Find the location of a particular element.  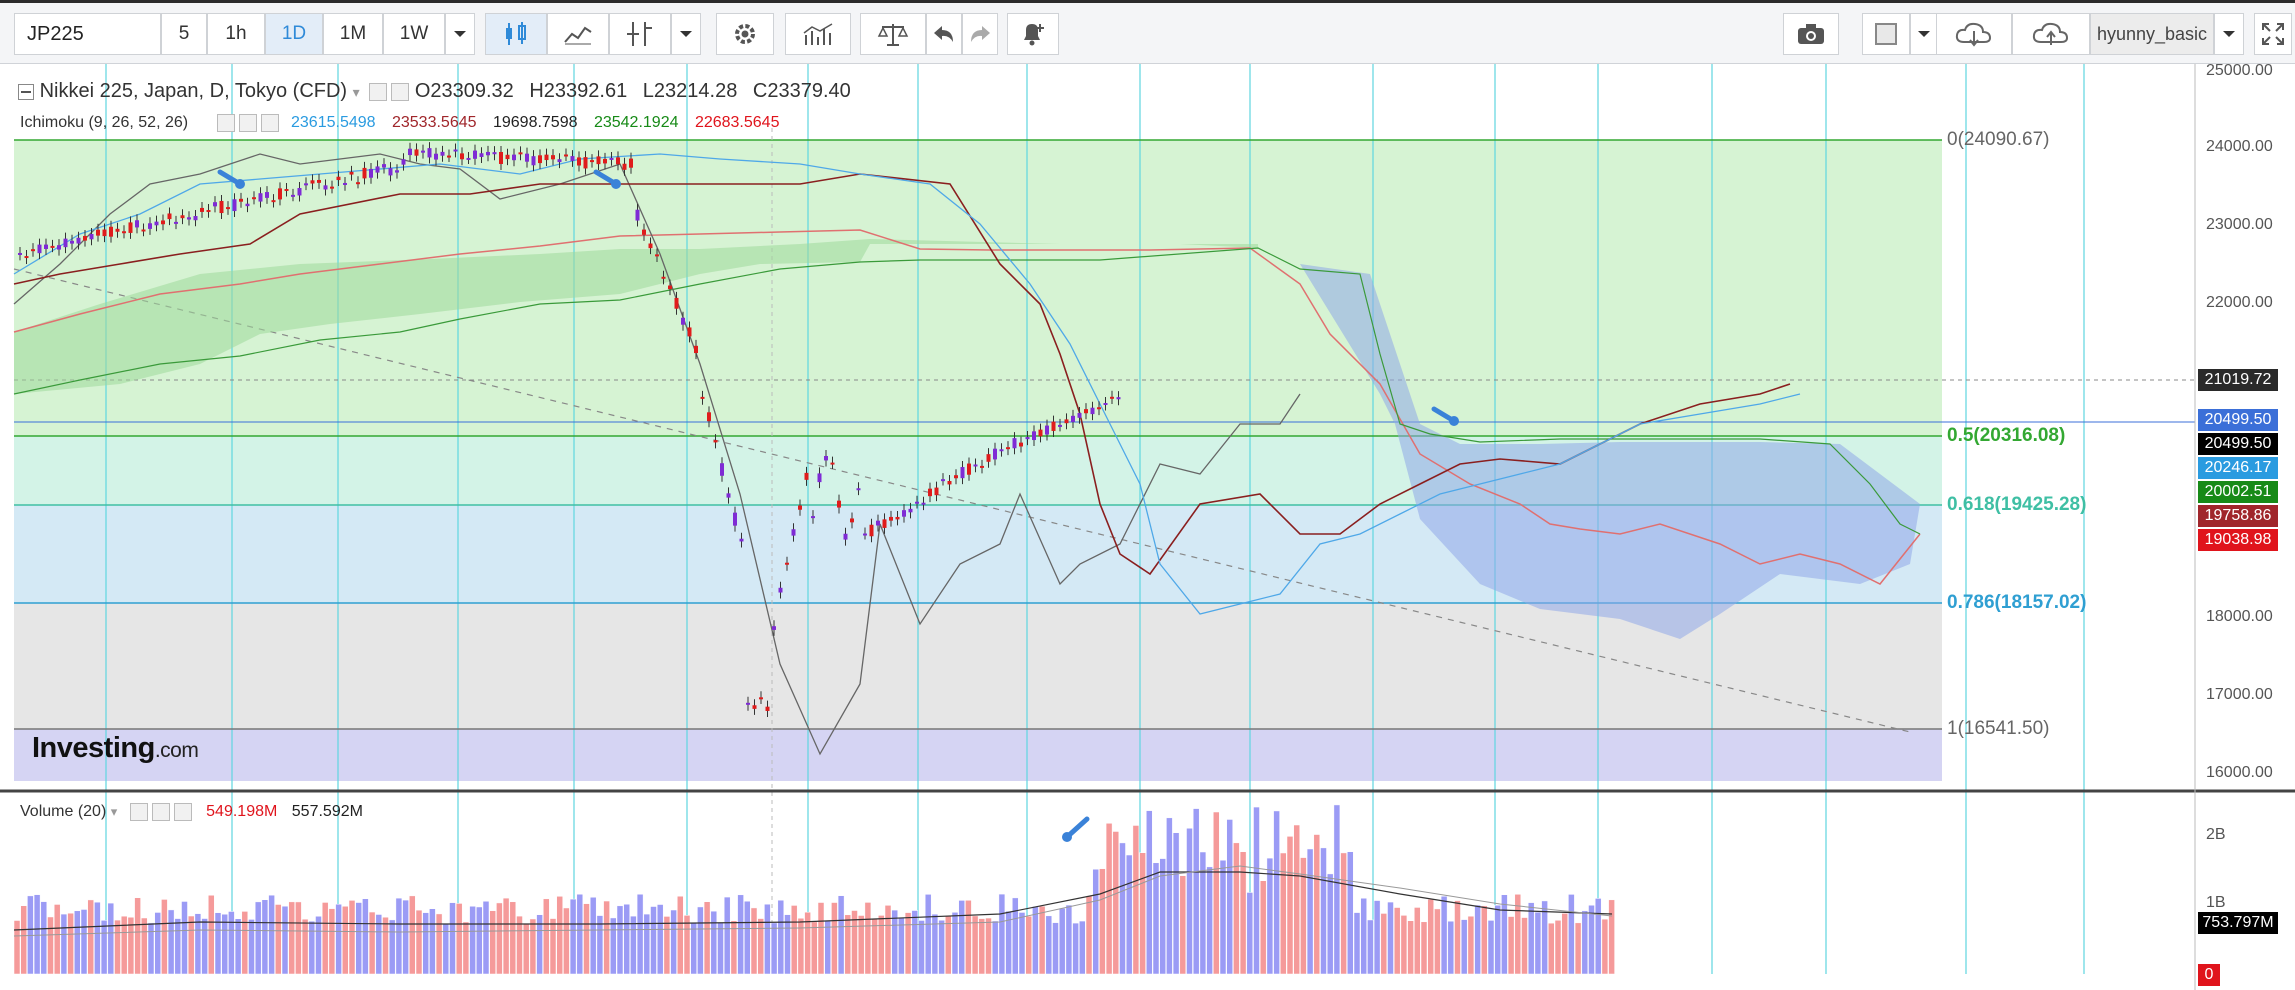

volume-bars is located at coordinates (814, 889).